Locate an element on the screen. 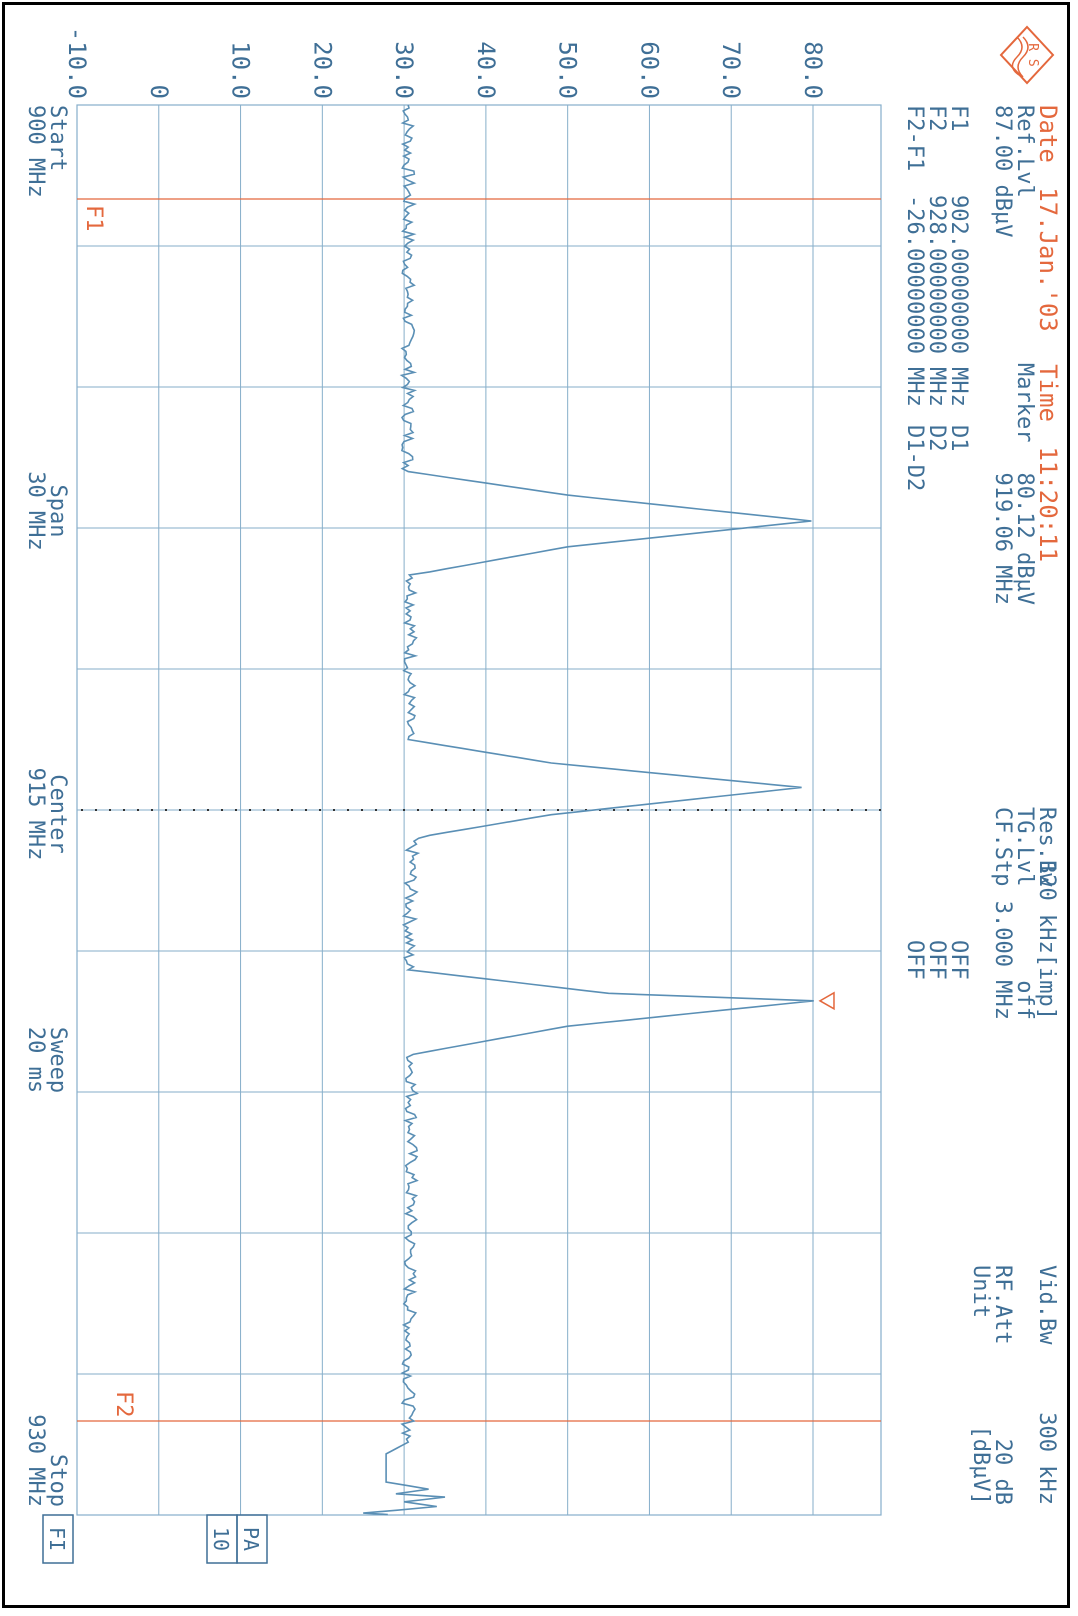  span-label: Span is located at coordinates (57, 511).